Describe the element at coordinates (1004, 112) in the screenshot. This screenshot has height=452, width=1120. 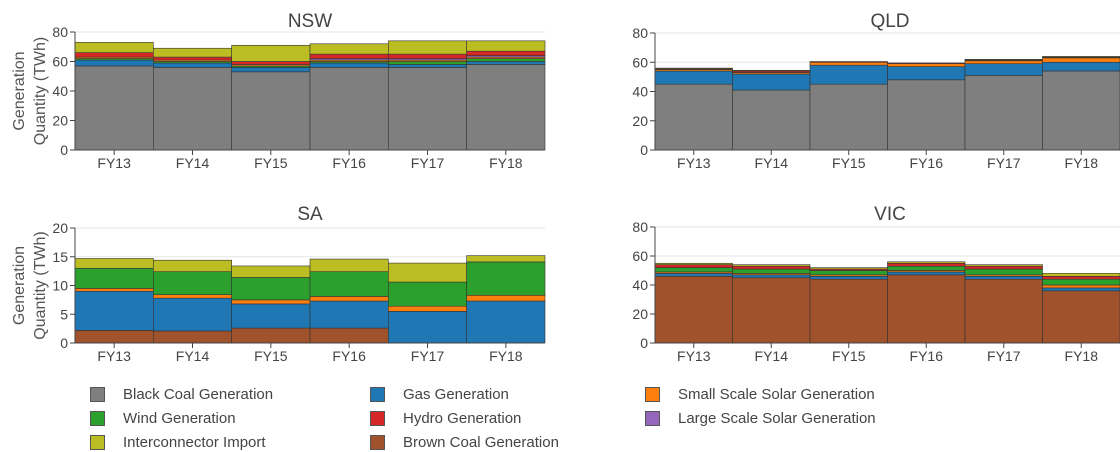
I see `bar-segment-qld-fy17-black-coal-generation` at that location.